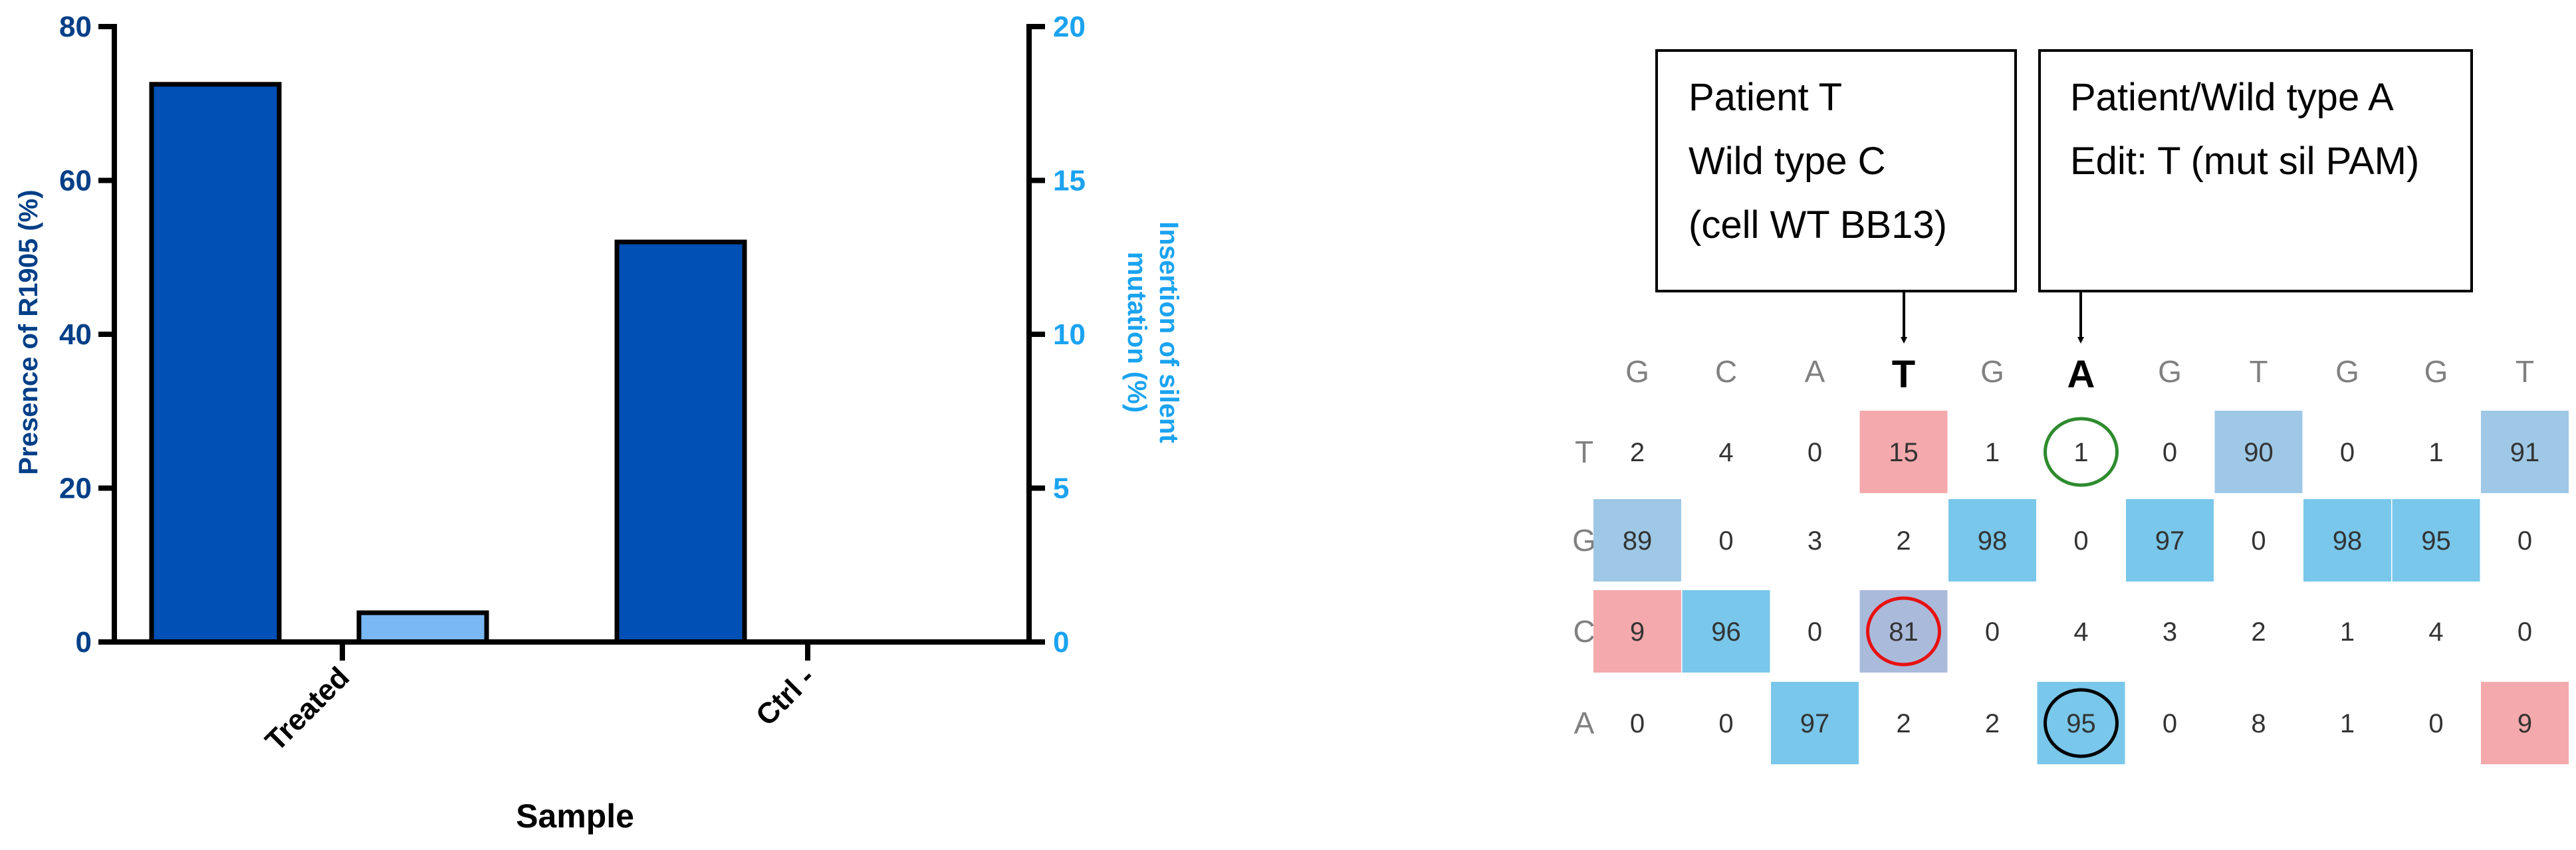 This screenshot has width=2576, height=850. I want to click on cell-value-r2-c10: 0, so click(2524, 632).